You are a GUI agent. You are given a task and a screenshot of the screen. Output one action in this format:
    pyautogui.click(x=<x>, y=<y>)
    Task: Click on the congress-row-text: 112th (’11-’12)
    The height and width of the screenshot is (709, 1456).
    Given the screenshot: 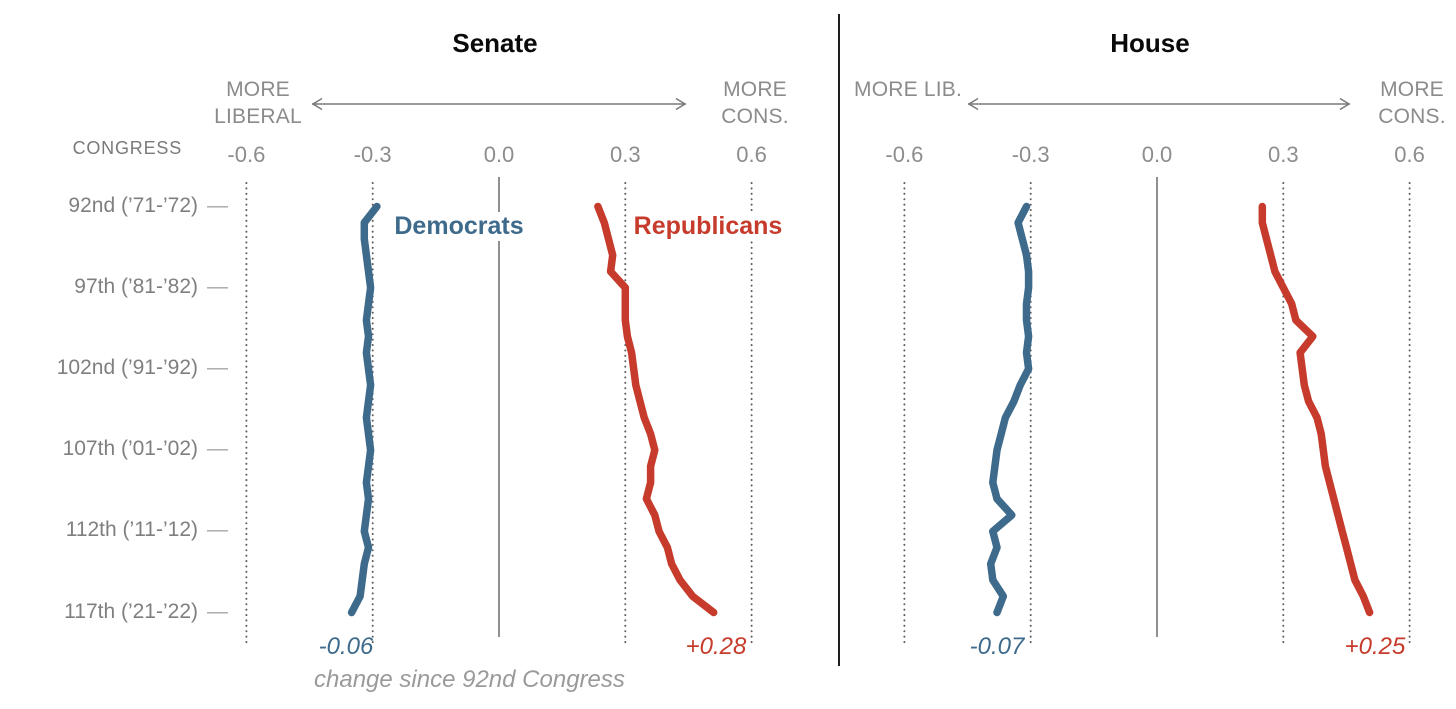 What is the action you would take?
    pyautogui.click(x=131, y=530)
    